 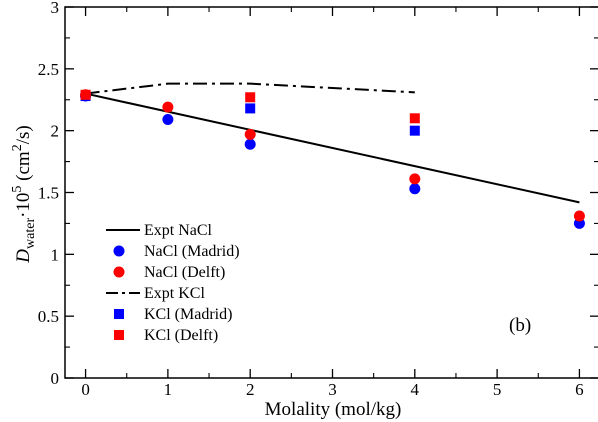 I want to click on y-axis-symbol: D, so click(x=23, y=256).